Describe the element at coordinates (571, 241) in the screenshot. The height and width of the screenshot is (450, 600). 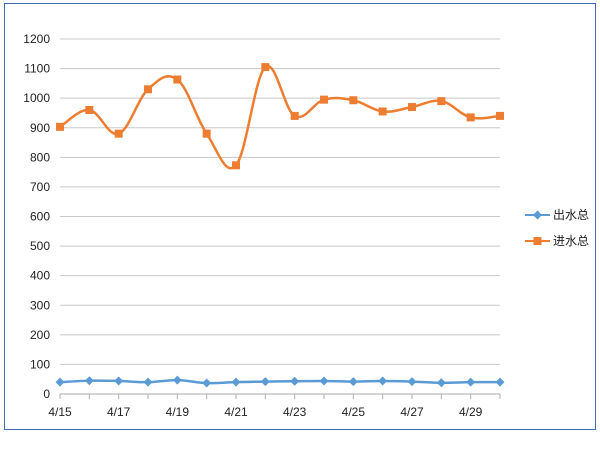
I see `legend-label: 进水总` at that location.